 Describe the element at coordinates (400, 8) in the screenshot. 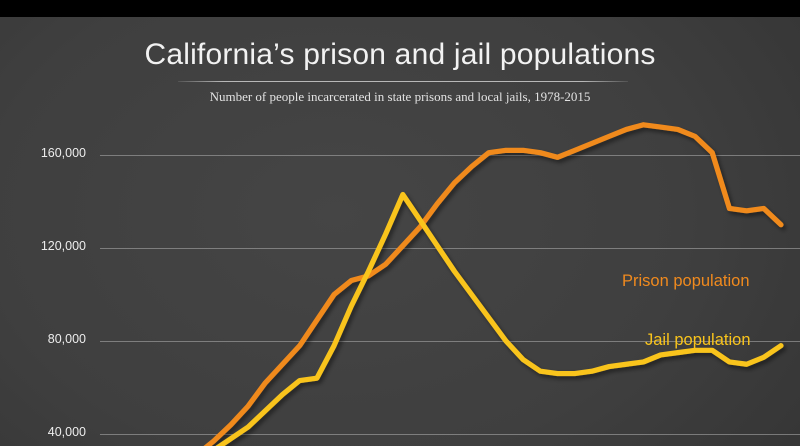

I see `top-black-bar` at that location.